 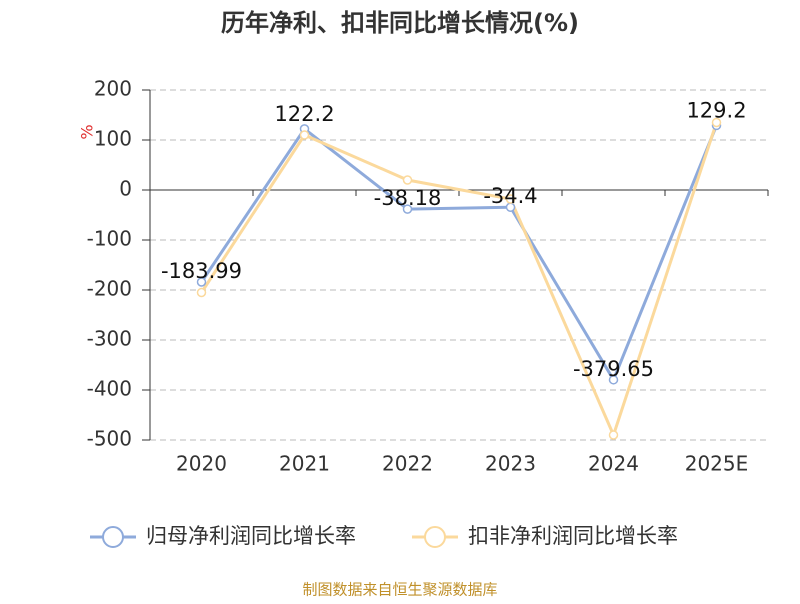 What do you see at coordinates (113, 89) in the screenshot?
I see `y-tick-label: 200` at bounding box center [113, 89].